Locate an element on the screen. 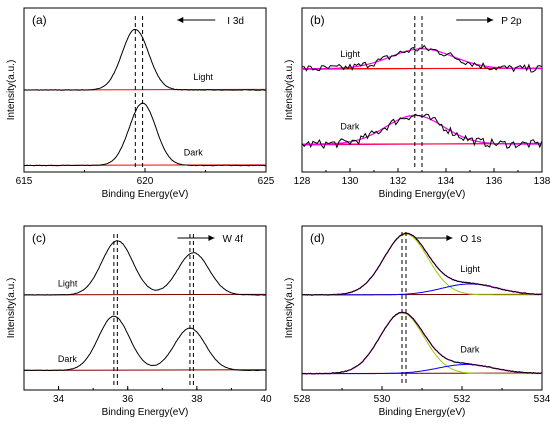 This screenshot has width=550, height=430. x-tick-label: 136 is located at coordinates (494, 181).